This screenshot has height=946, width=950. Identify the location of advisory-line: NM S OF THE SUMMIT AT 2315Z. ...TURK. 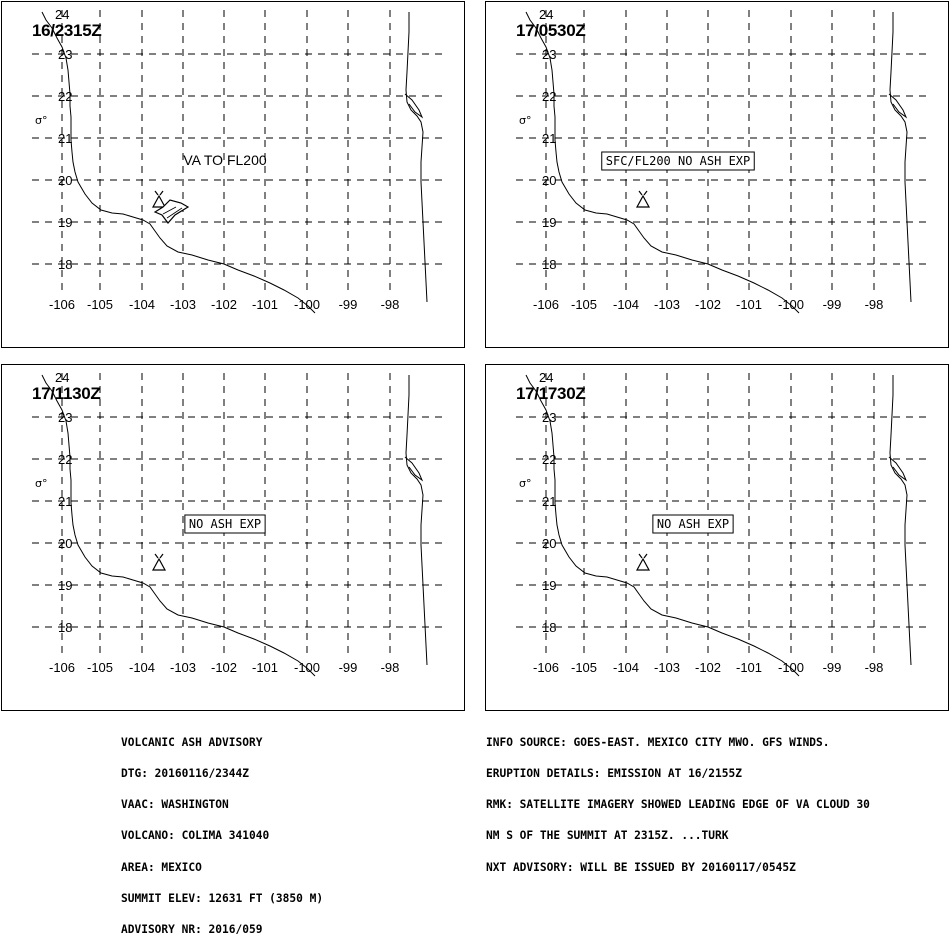
(607, 836).